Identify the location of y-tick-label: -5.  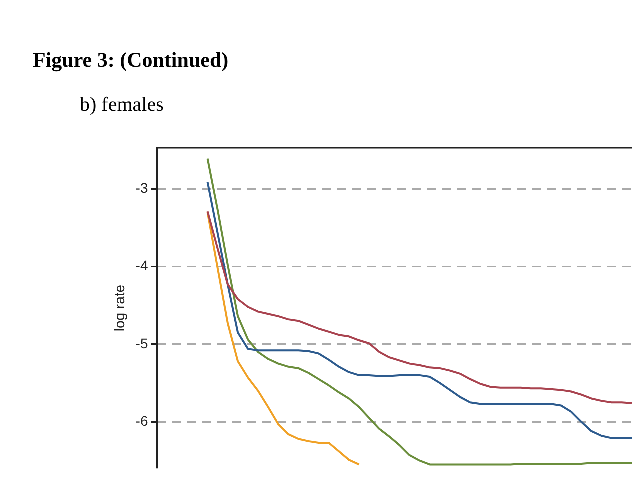
(142, 343).